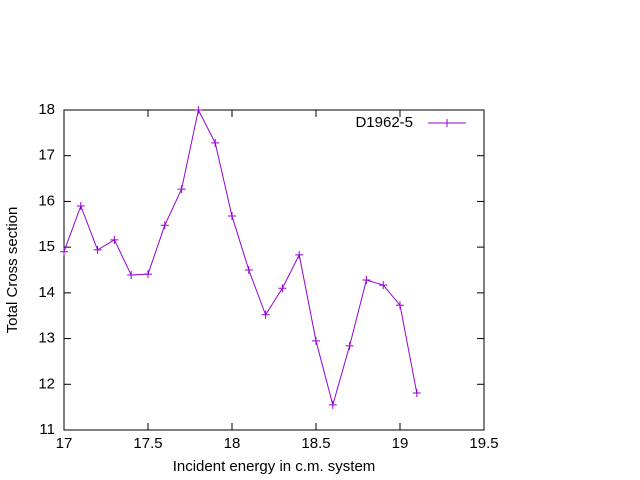  I want to click on y-axis-label: Total Cross section, so click(12, 270).